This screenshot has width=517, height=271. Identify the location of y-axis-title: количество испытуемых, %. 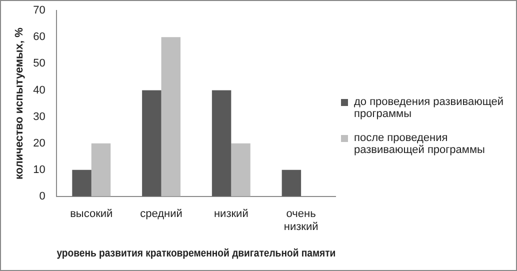
(20, 103).